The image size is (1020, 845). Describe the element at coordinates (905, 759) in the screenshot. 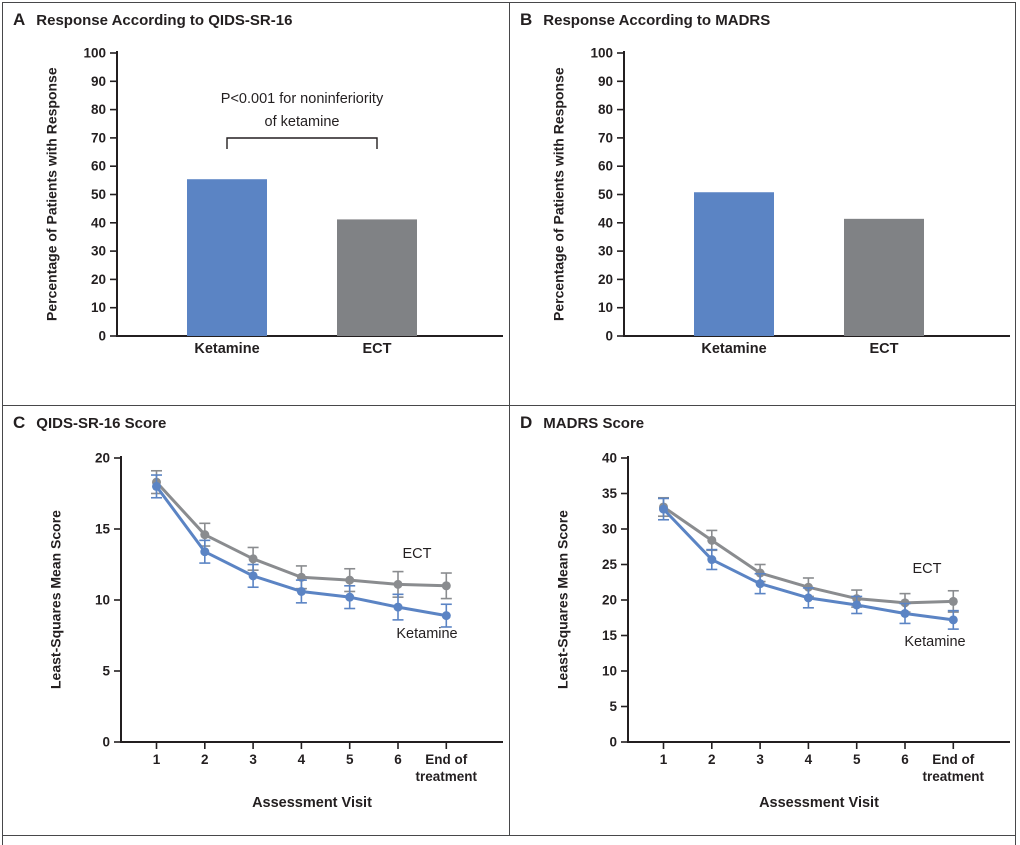

I see `x-tick-label: 6` at that location.